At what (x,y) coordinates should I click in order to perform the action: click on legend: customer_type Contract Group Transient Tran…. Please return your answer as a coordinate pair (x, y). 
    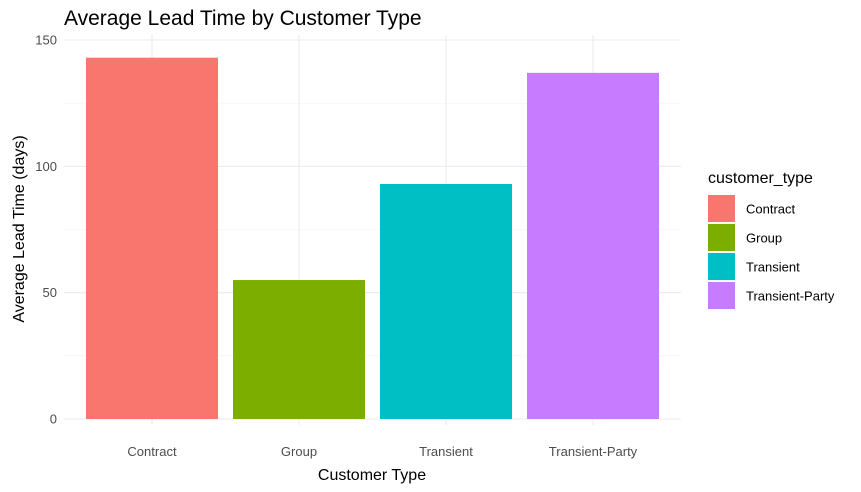
    Looking at the image, I should click on (771, 239).